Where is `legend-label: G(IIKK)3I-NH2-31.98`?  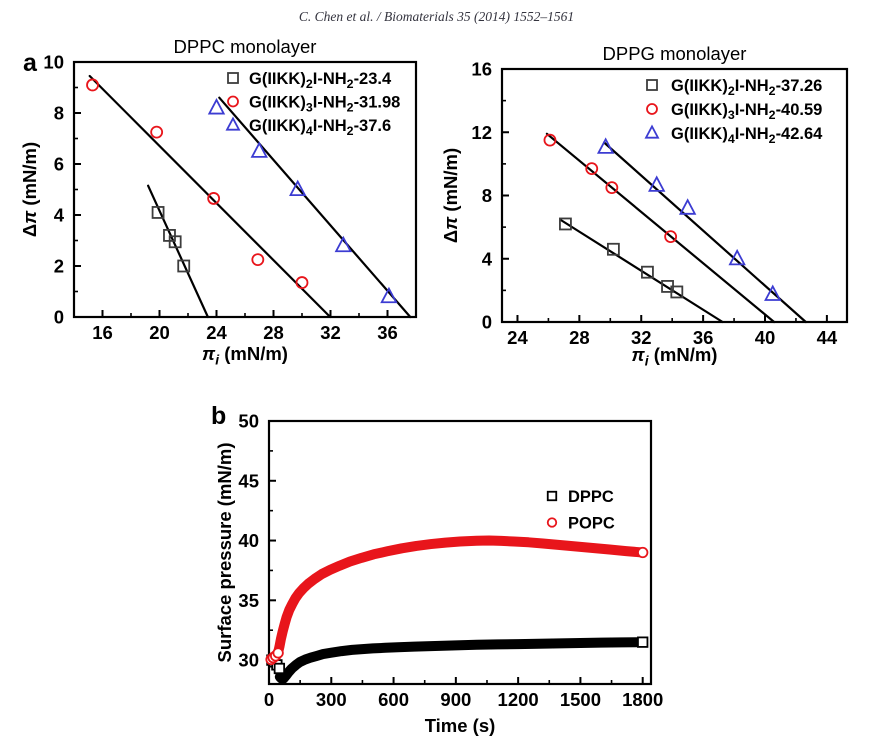 legend-label: G(IIKK)3I-NH2-31.98 is located at coordinates (324, 104).